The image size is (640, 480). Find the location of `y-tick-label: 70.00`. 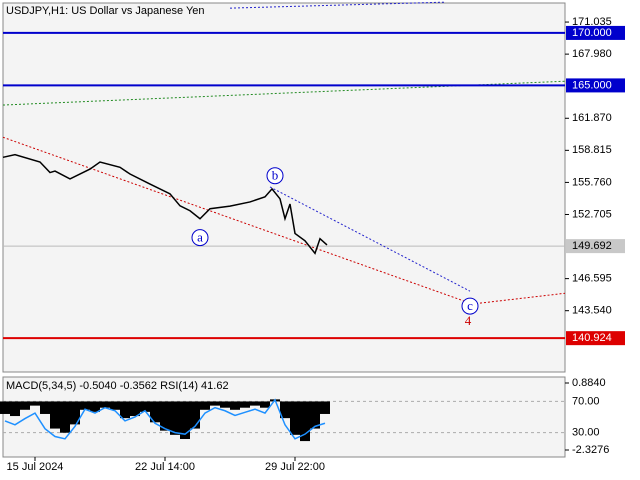

y-tick-label: 70.00 is located at coordinates (586, 401).